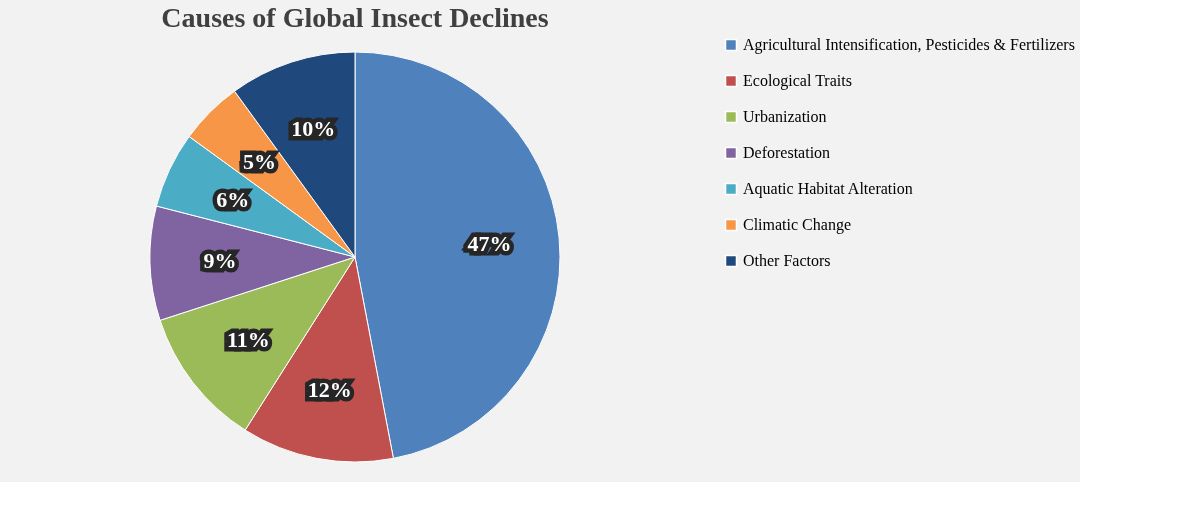 Image resolution: width=1182 pixels, height=524 pixels. I want to click on legend-label: Agricultural Intensification, Pesticides & Fertilizers, so click(909, 45).